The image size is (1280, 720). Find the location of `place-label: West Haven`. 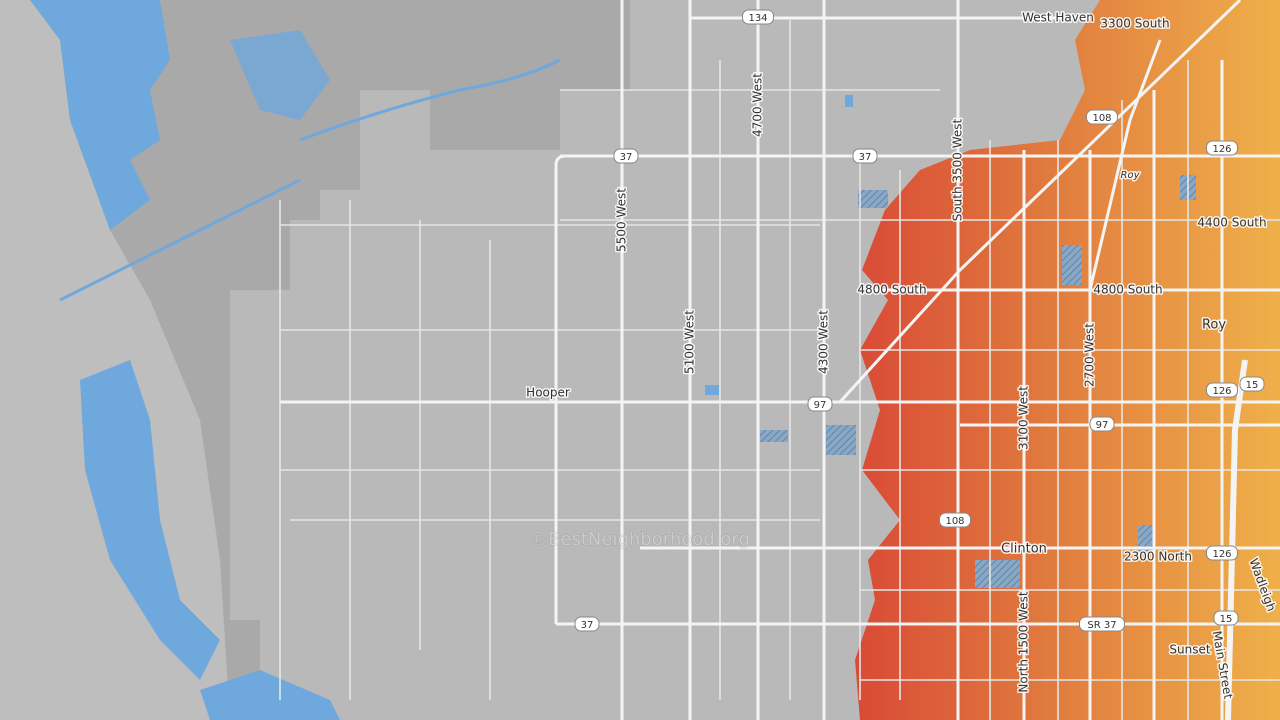

place-label: West Haven is located at coordinates (1058, 18).